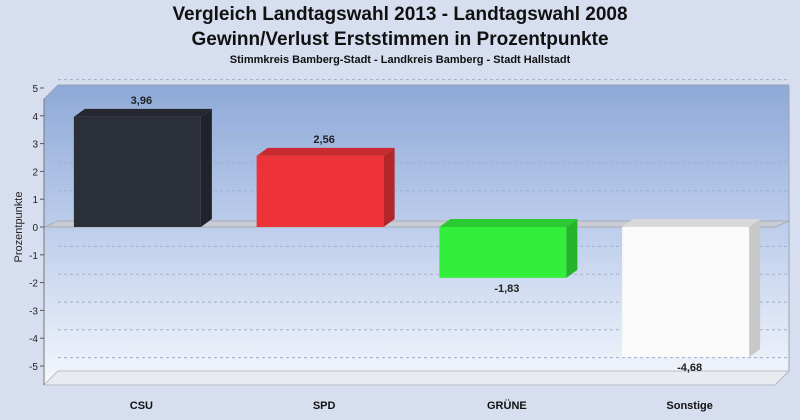 The image size is (800, 420). I want to click on data-label: -4,68, so click(689, 368).